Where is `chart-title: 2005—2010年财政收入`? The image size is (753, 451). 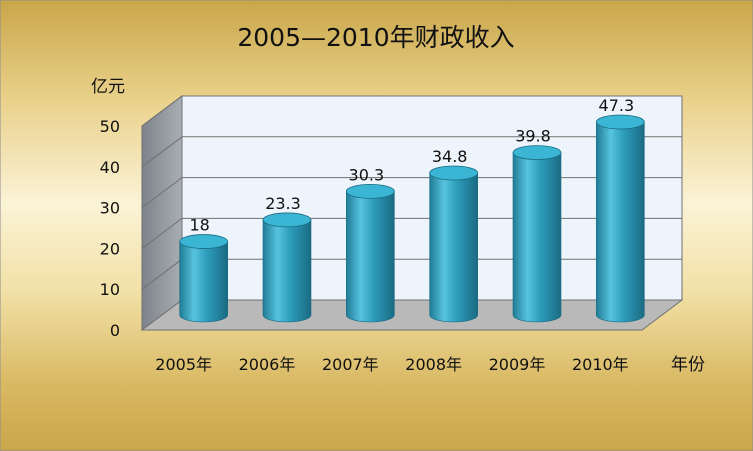
chart-title: 2005—2010年财政收入 is located at coordinates (375, 37).